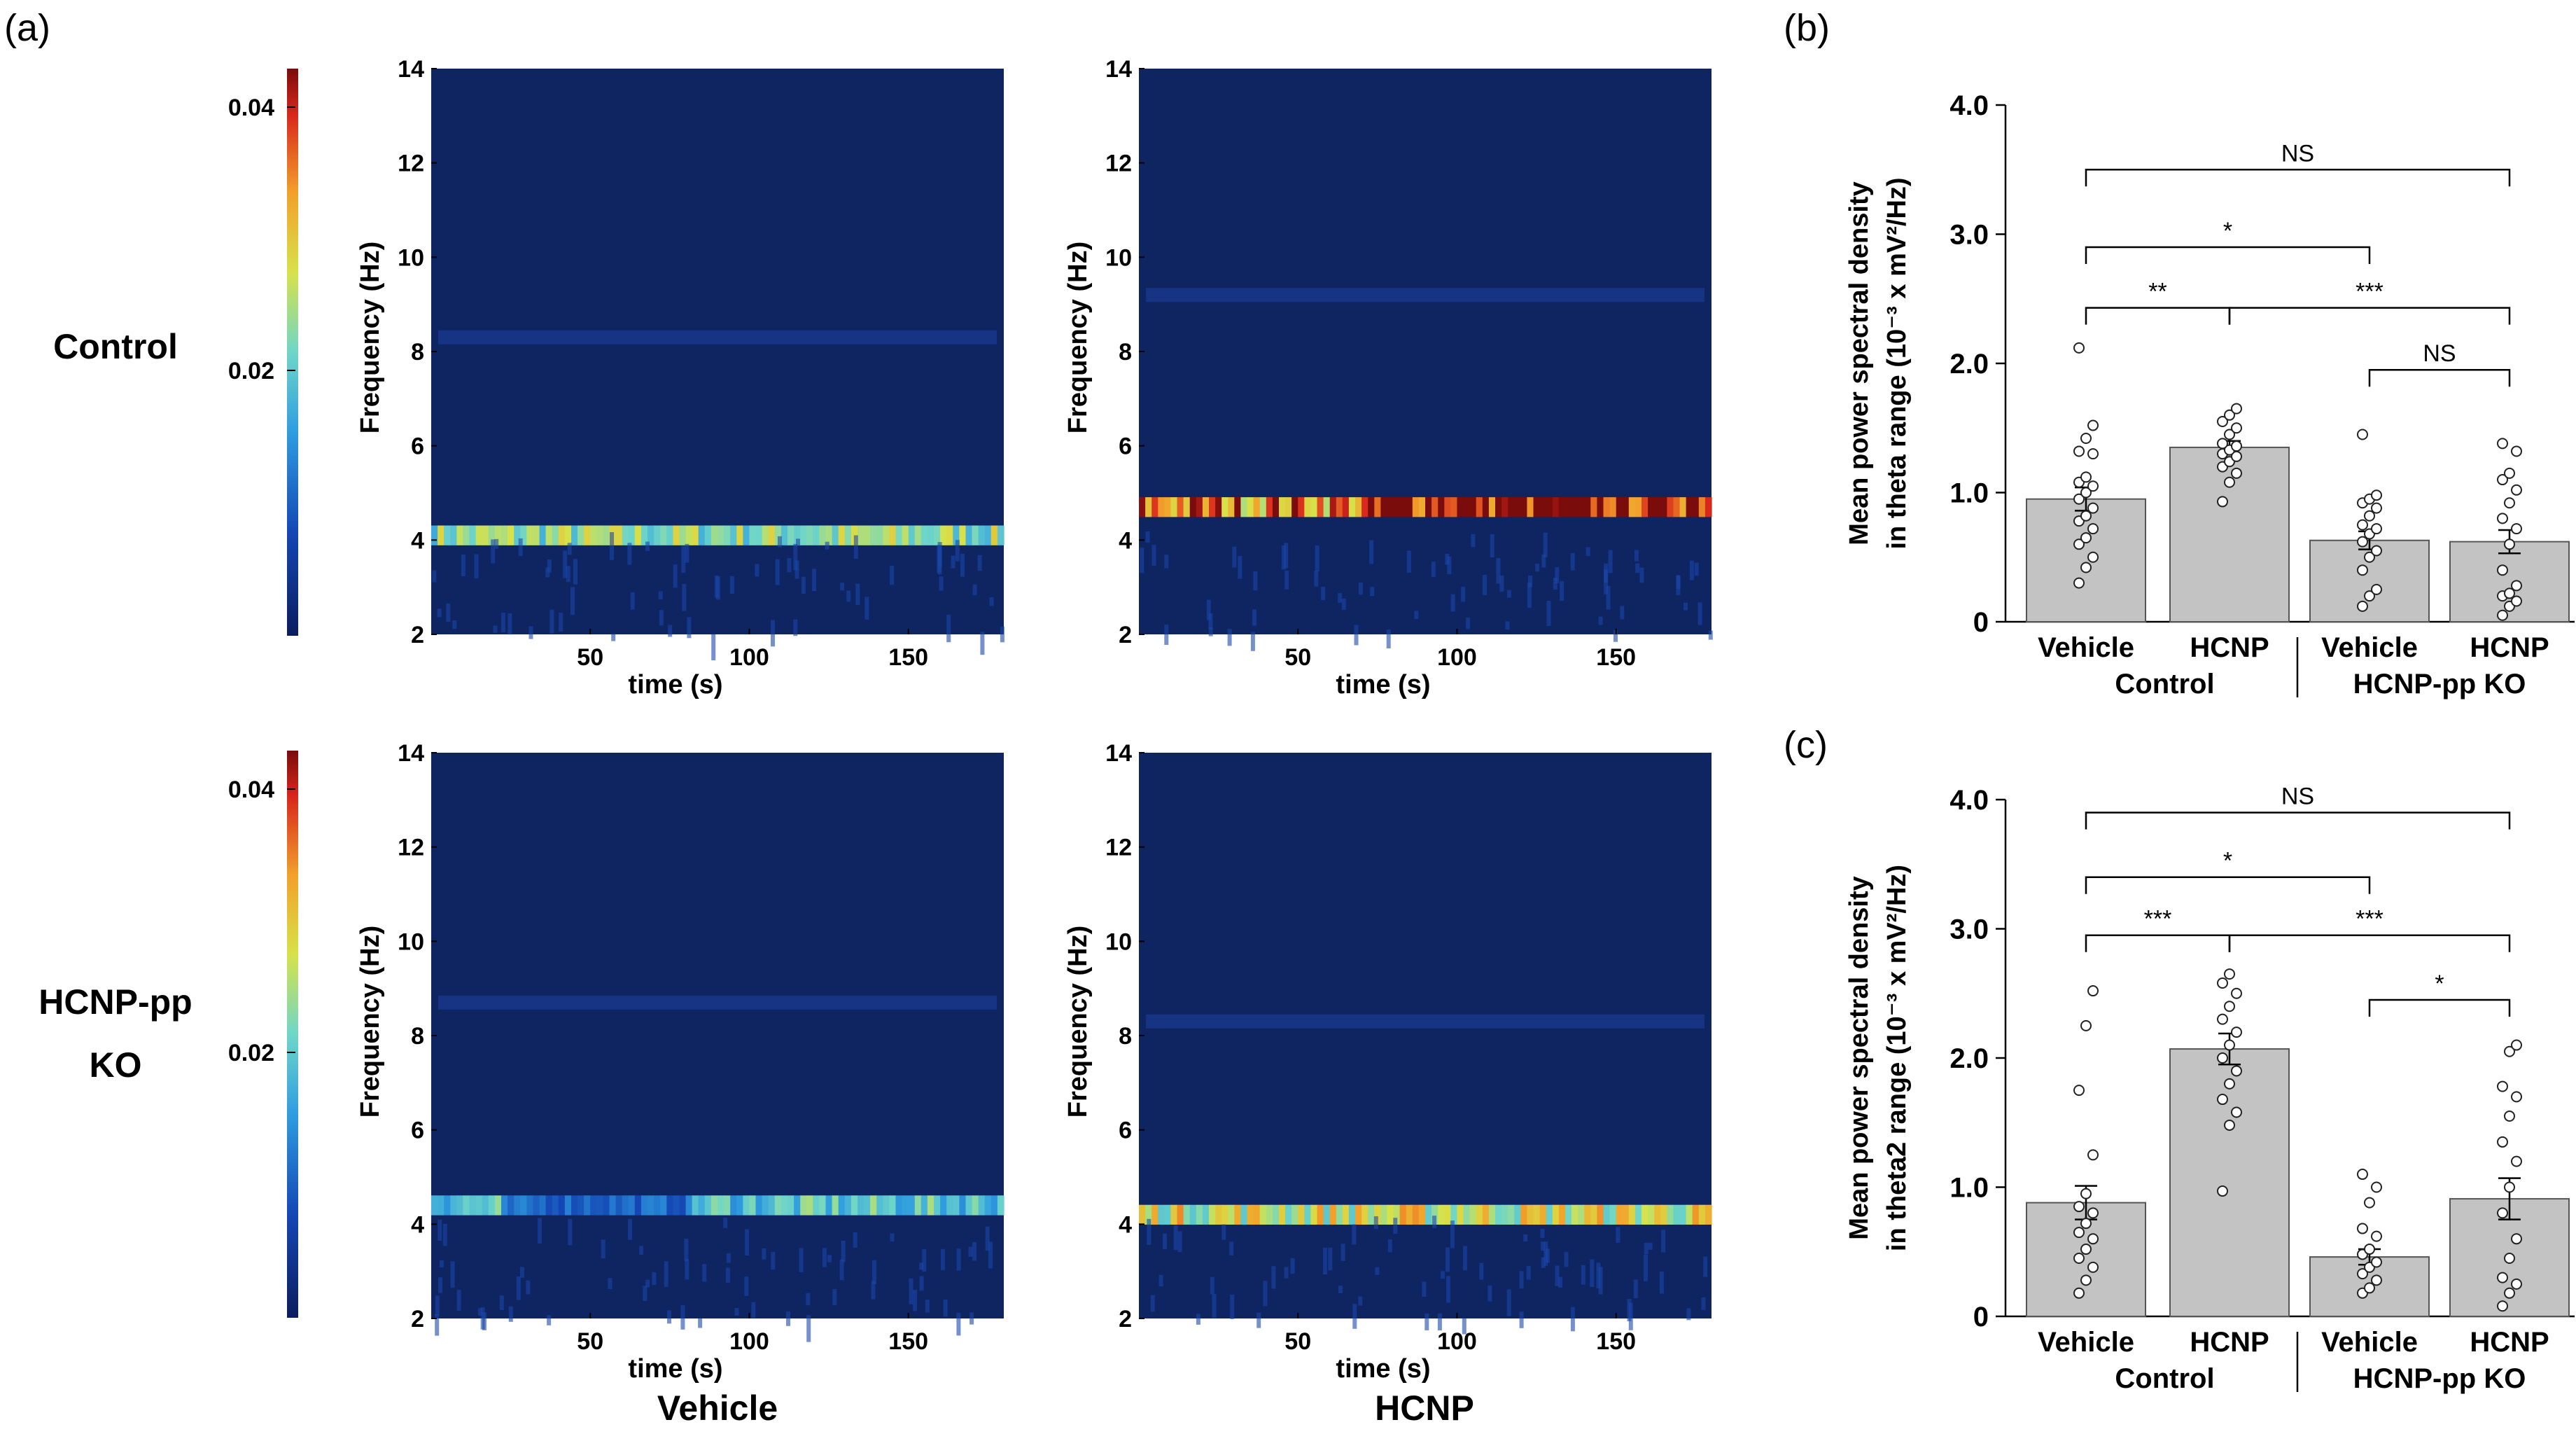  I want to click on y-axis-label-line1: Mean power spectral density, so click(1859, 363).